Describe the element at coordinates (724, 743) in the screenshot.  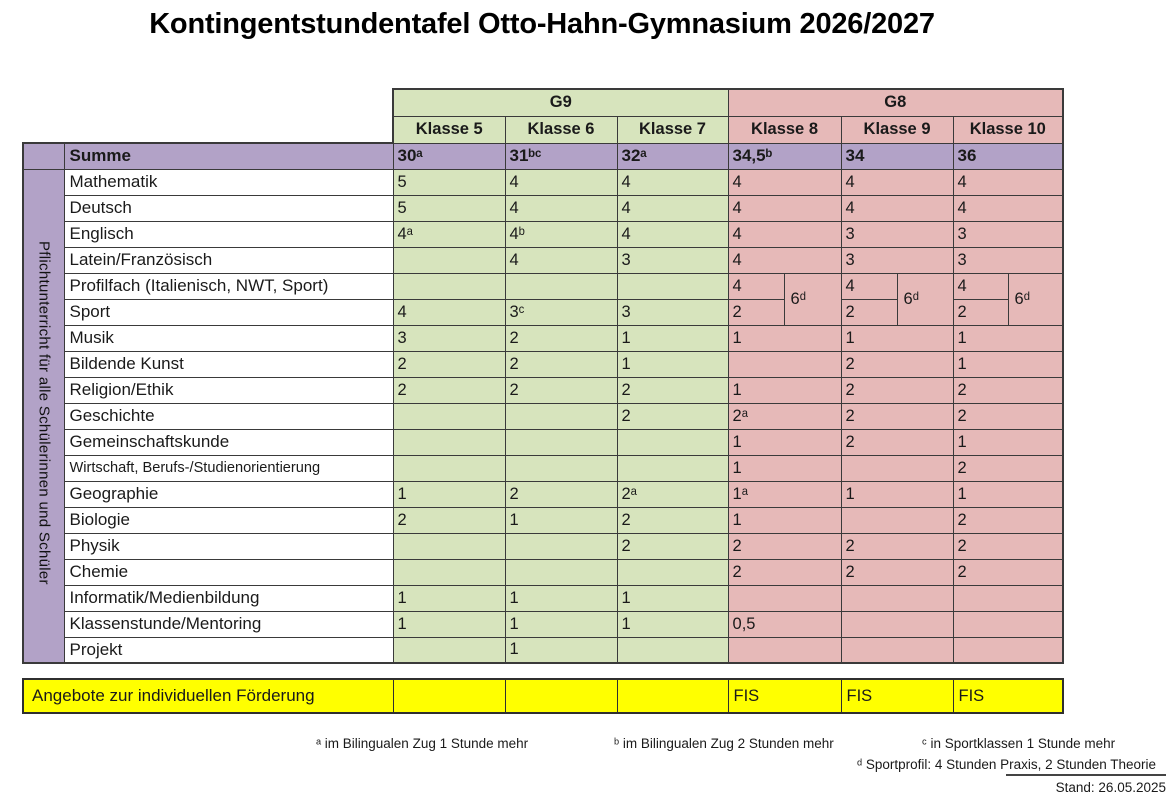
I see `footnote-b: ᵇ im Bilingualen Zug 2 Stunden mehr` at that location.